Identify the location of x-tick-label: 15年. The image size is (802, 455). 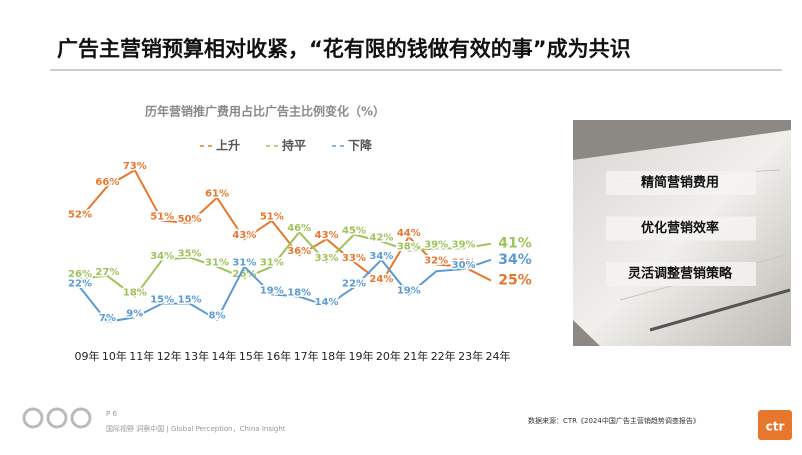
(251, 356).